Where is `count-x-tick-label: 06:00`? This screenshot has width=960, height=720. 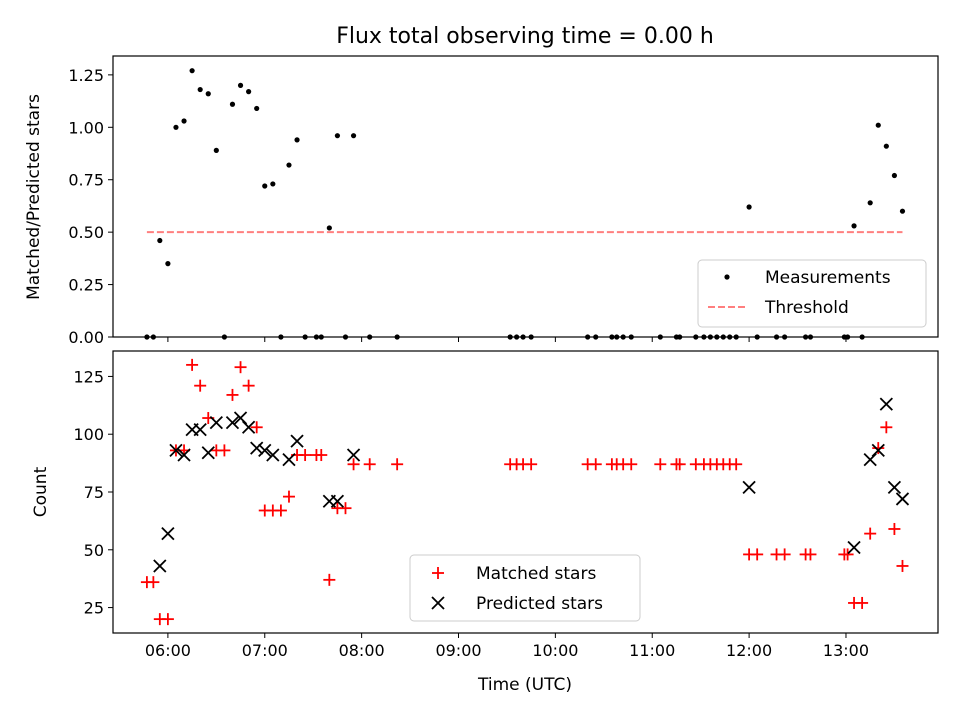 count-x-tick-label: 06:00 is located at coordinates (168, 650).